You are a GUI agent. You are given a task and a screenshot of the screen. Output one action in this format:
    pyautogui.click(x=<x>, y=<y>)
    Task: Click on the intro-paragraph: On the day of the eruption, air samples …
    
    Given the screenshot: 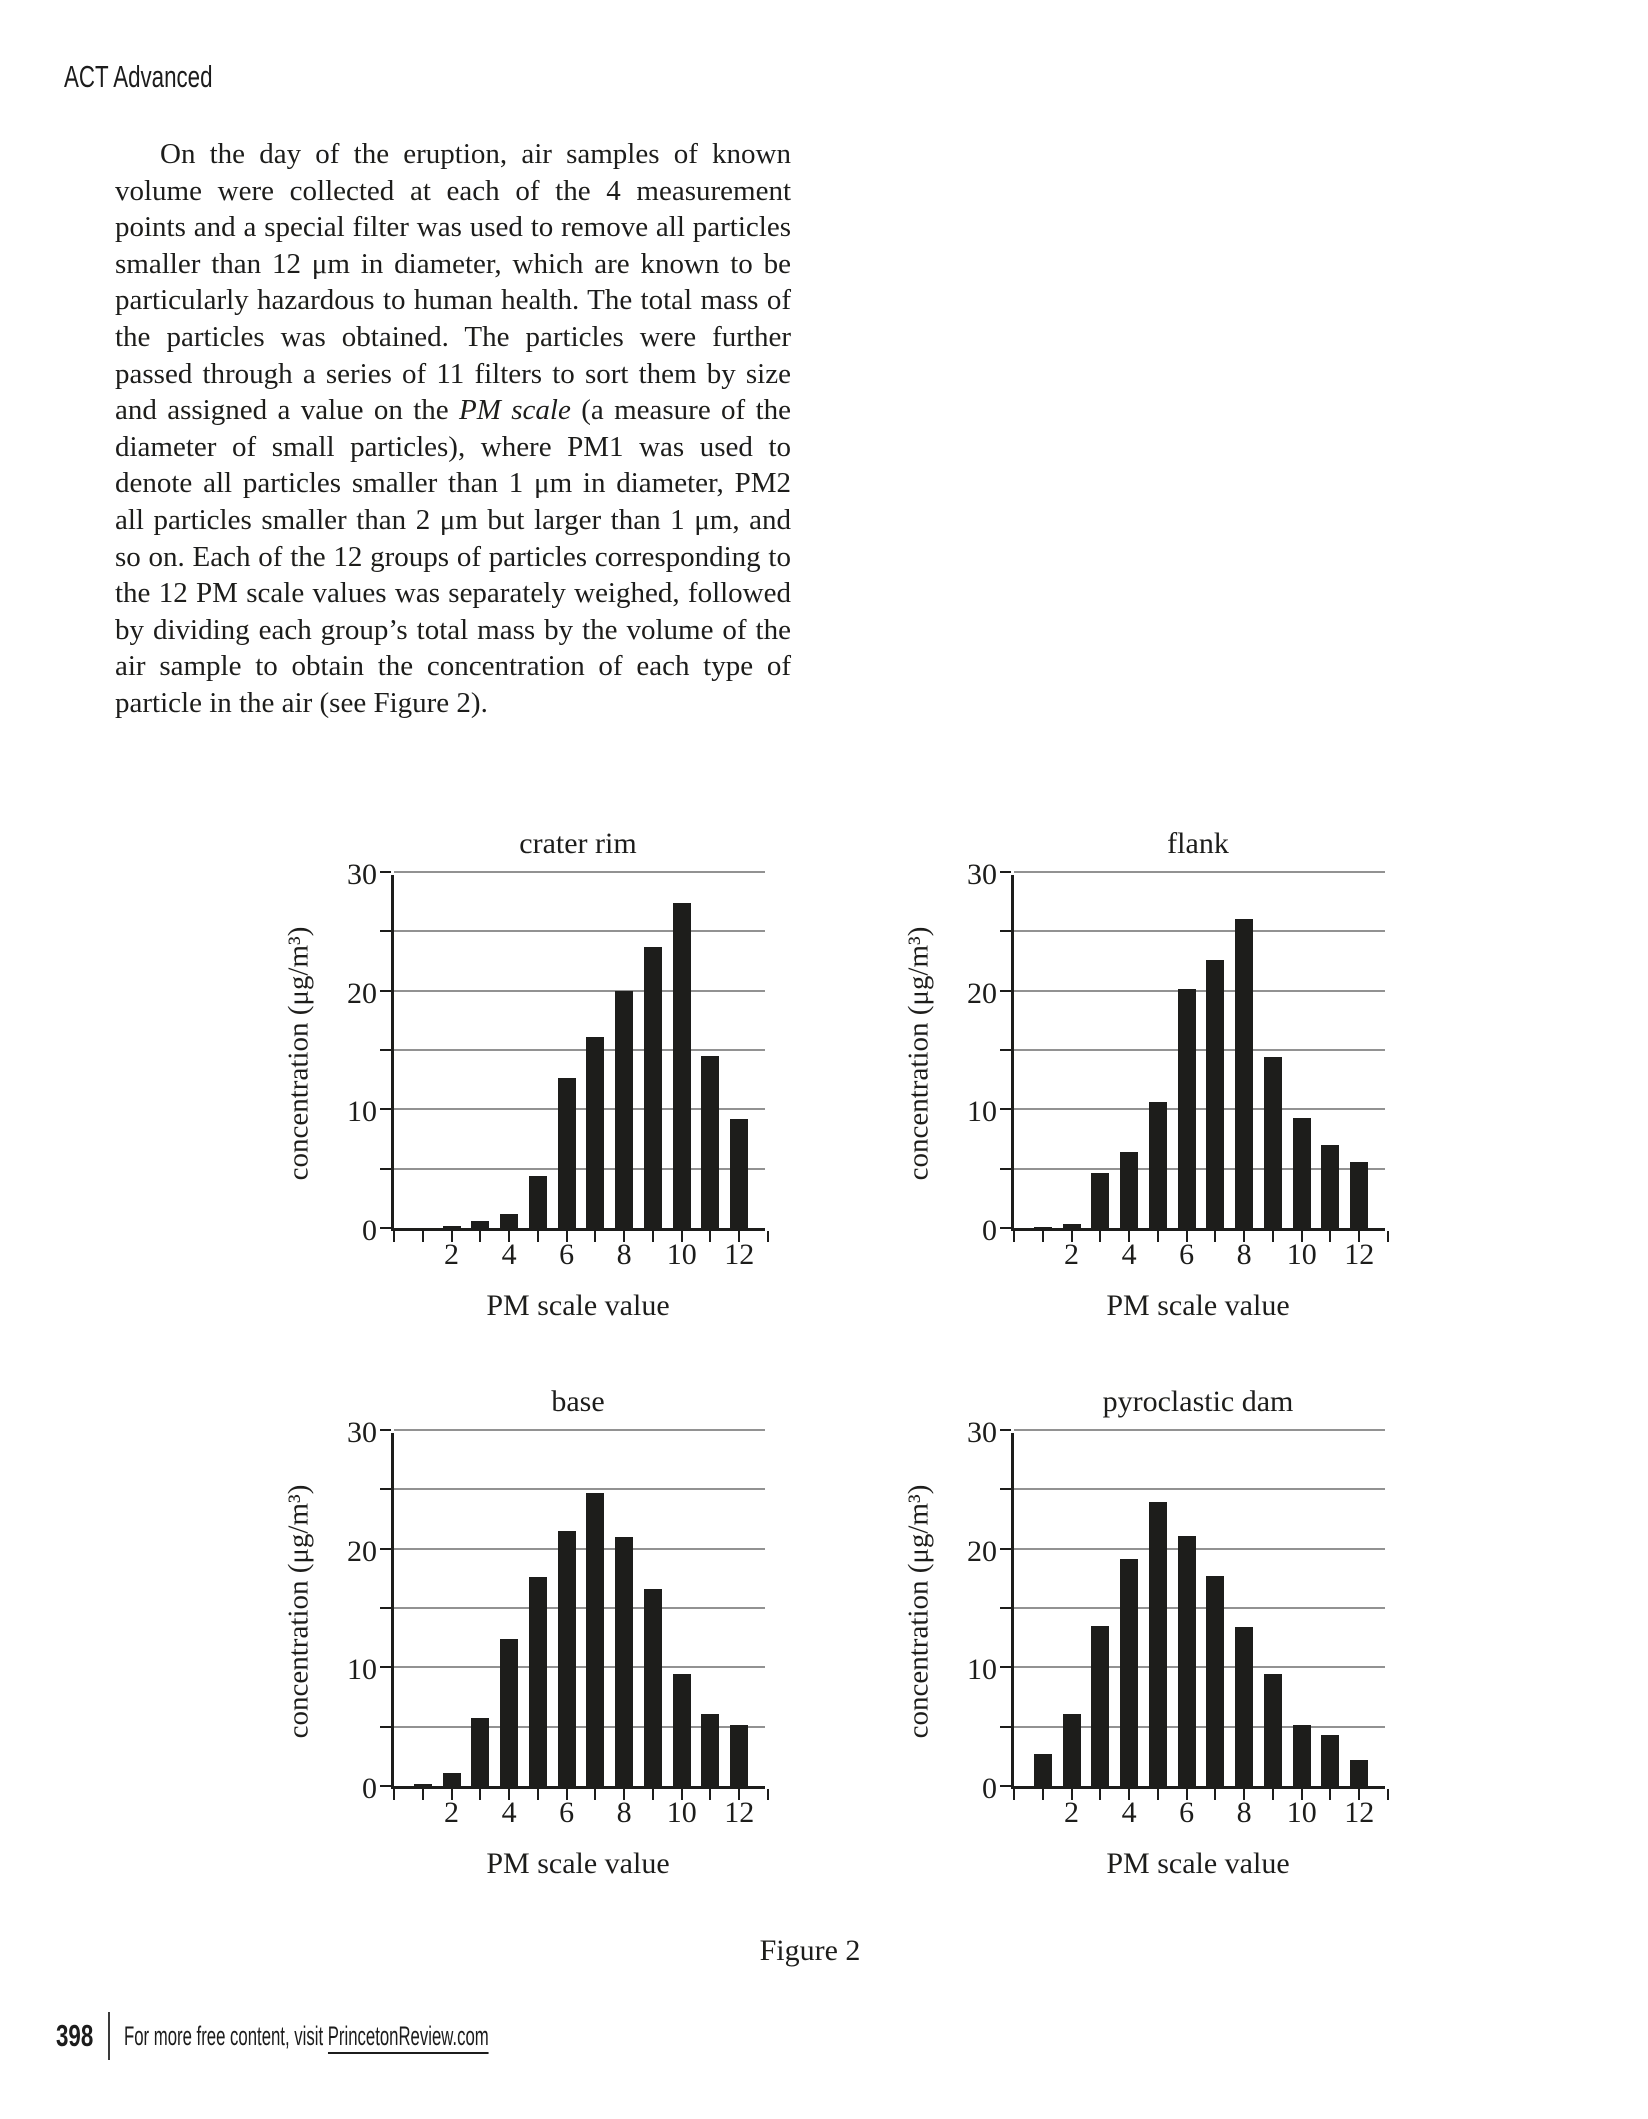 What is the action you would take?
    pyautogui.click(x=453, y=429)
    